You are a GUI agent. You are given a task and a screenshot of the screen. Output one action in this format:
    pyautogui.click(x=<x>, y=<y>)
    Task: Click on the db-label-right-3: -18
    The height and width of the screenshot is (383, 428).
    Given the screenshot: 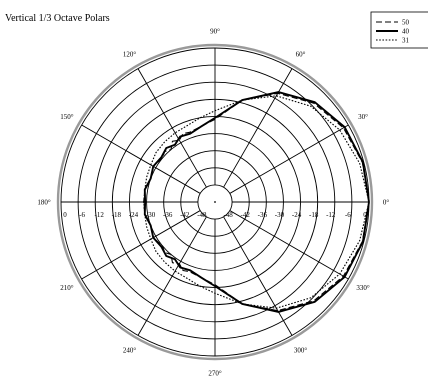 What is the action you would take?
    pyautogui.click(x=314, y=215)
    